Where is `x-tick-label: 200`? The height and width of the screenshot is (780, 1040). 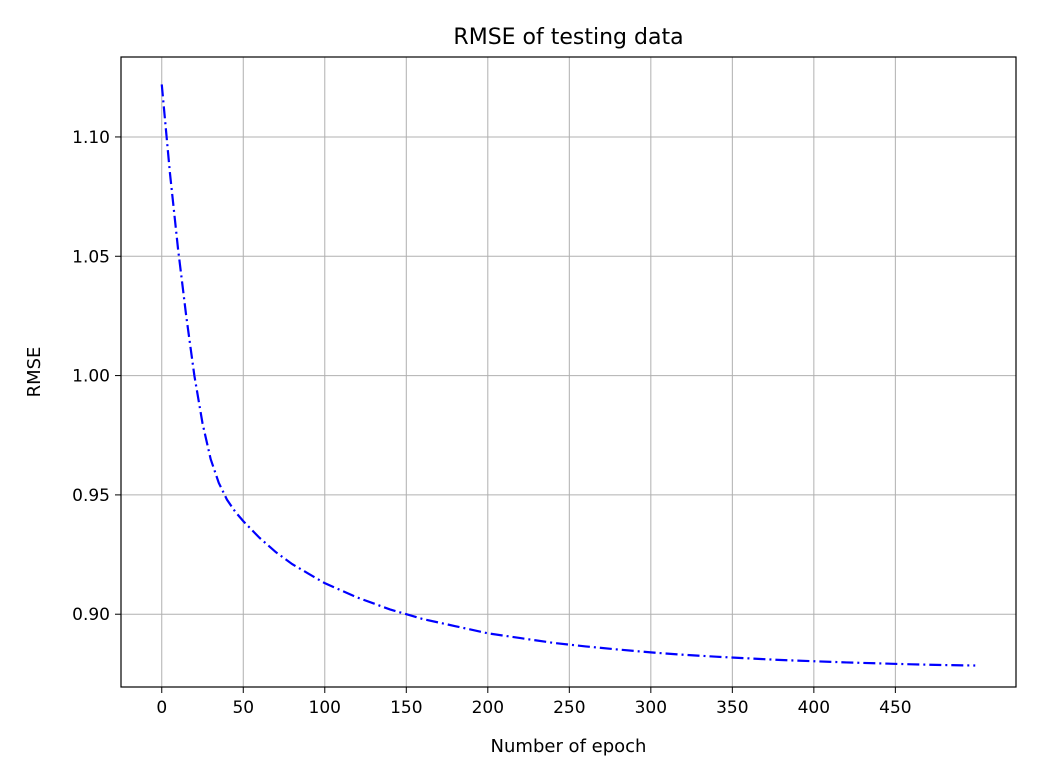
x-tick-label: 200 is located at coordinates (488, 708).